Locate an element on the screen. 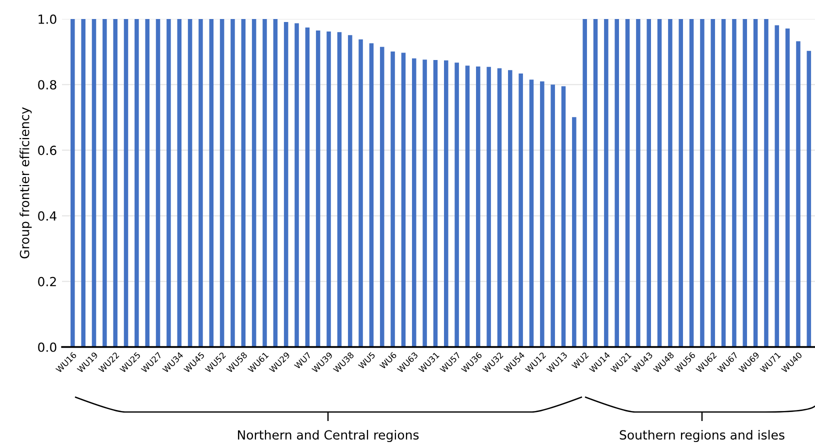 The image size is (815, 443). y-axis-title: Group frontier efficiency is located at coordinates (26, 182).